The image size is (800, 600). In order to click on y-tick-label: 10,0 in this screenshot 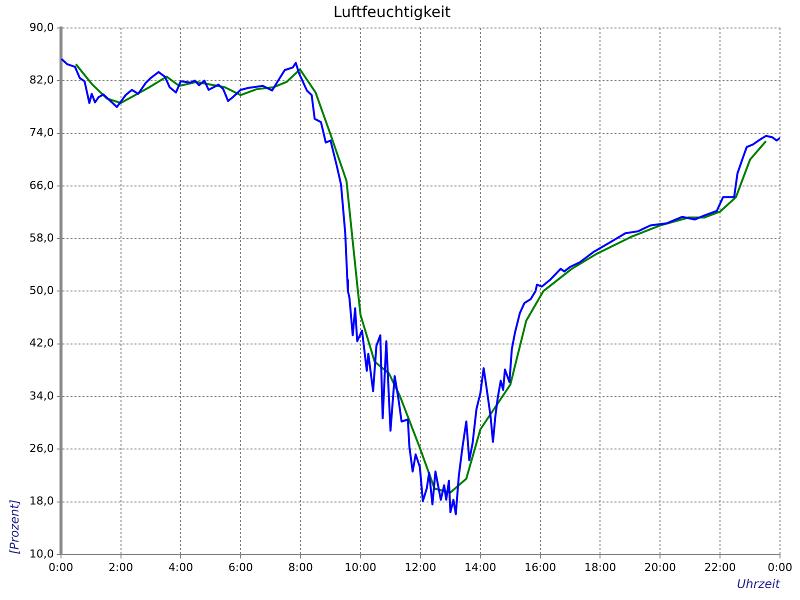, I will do `click(41, 553)`.